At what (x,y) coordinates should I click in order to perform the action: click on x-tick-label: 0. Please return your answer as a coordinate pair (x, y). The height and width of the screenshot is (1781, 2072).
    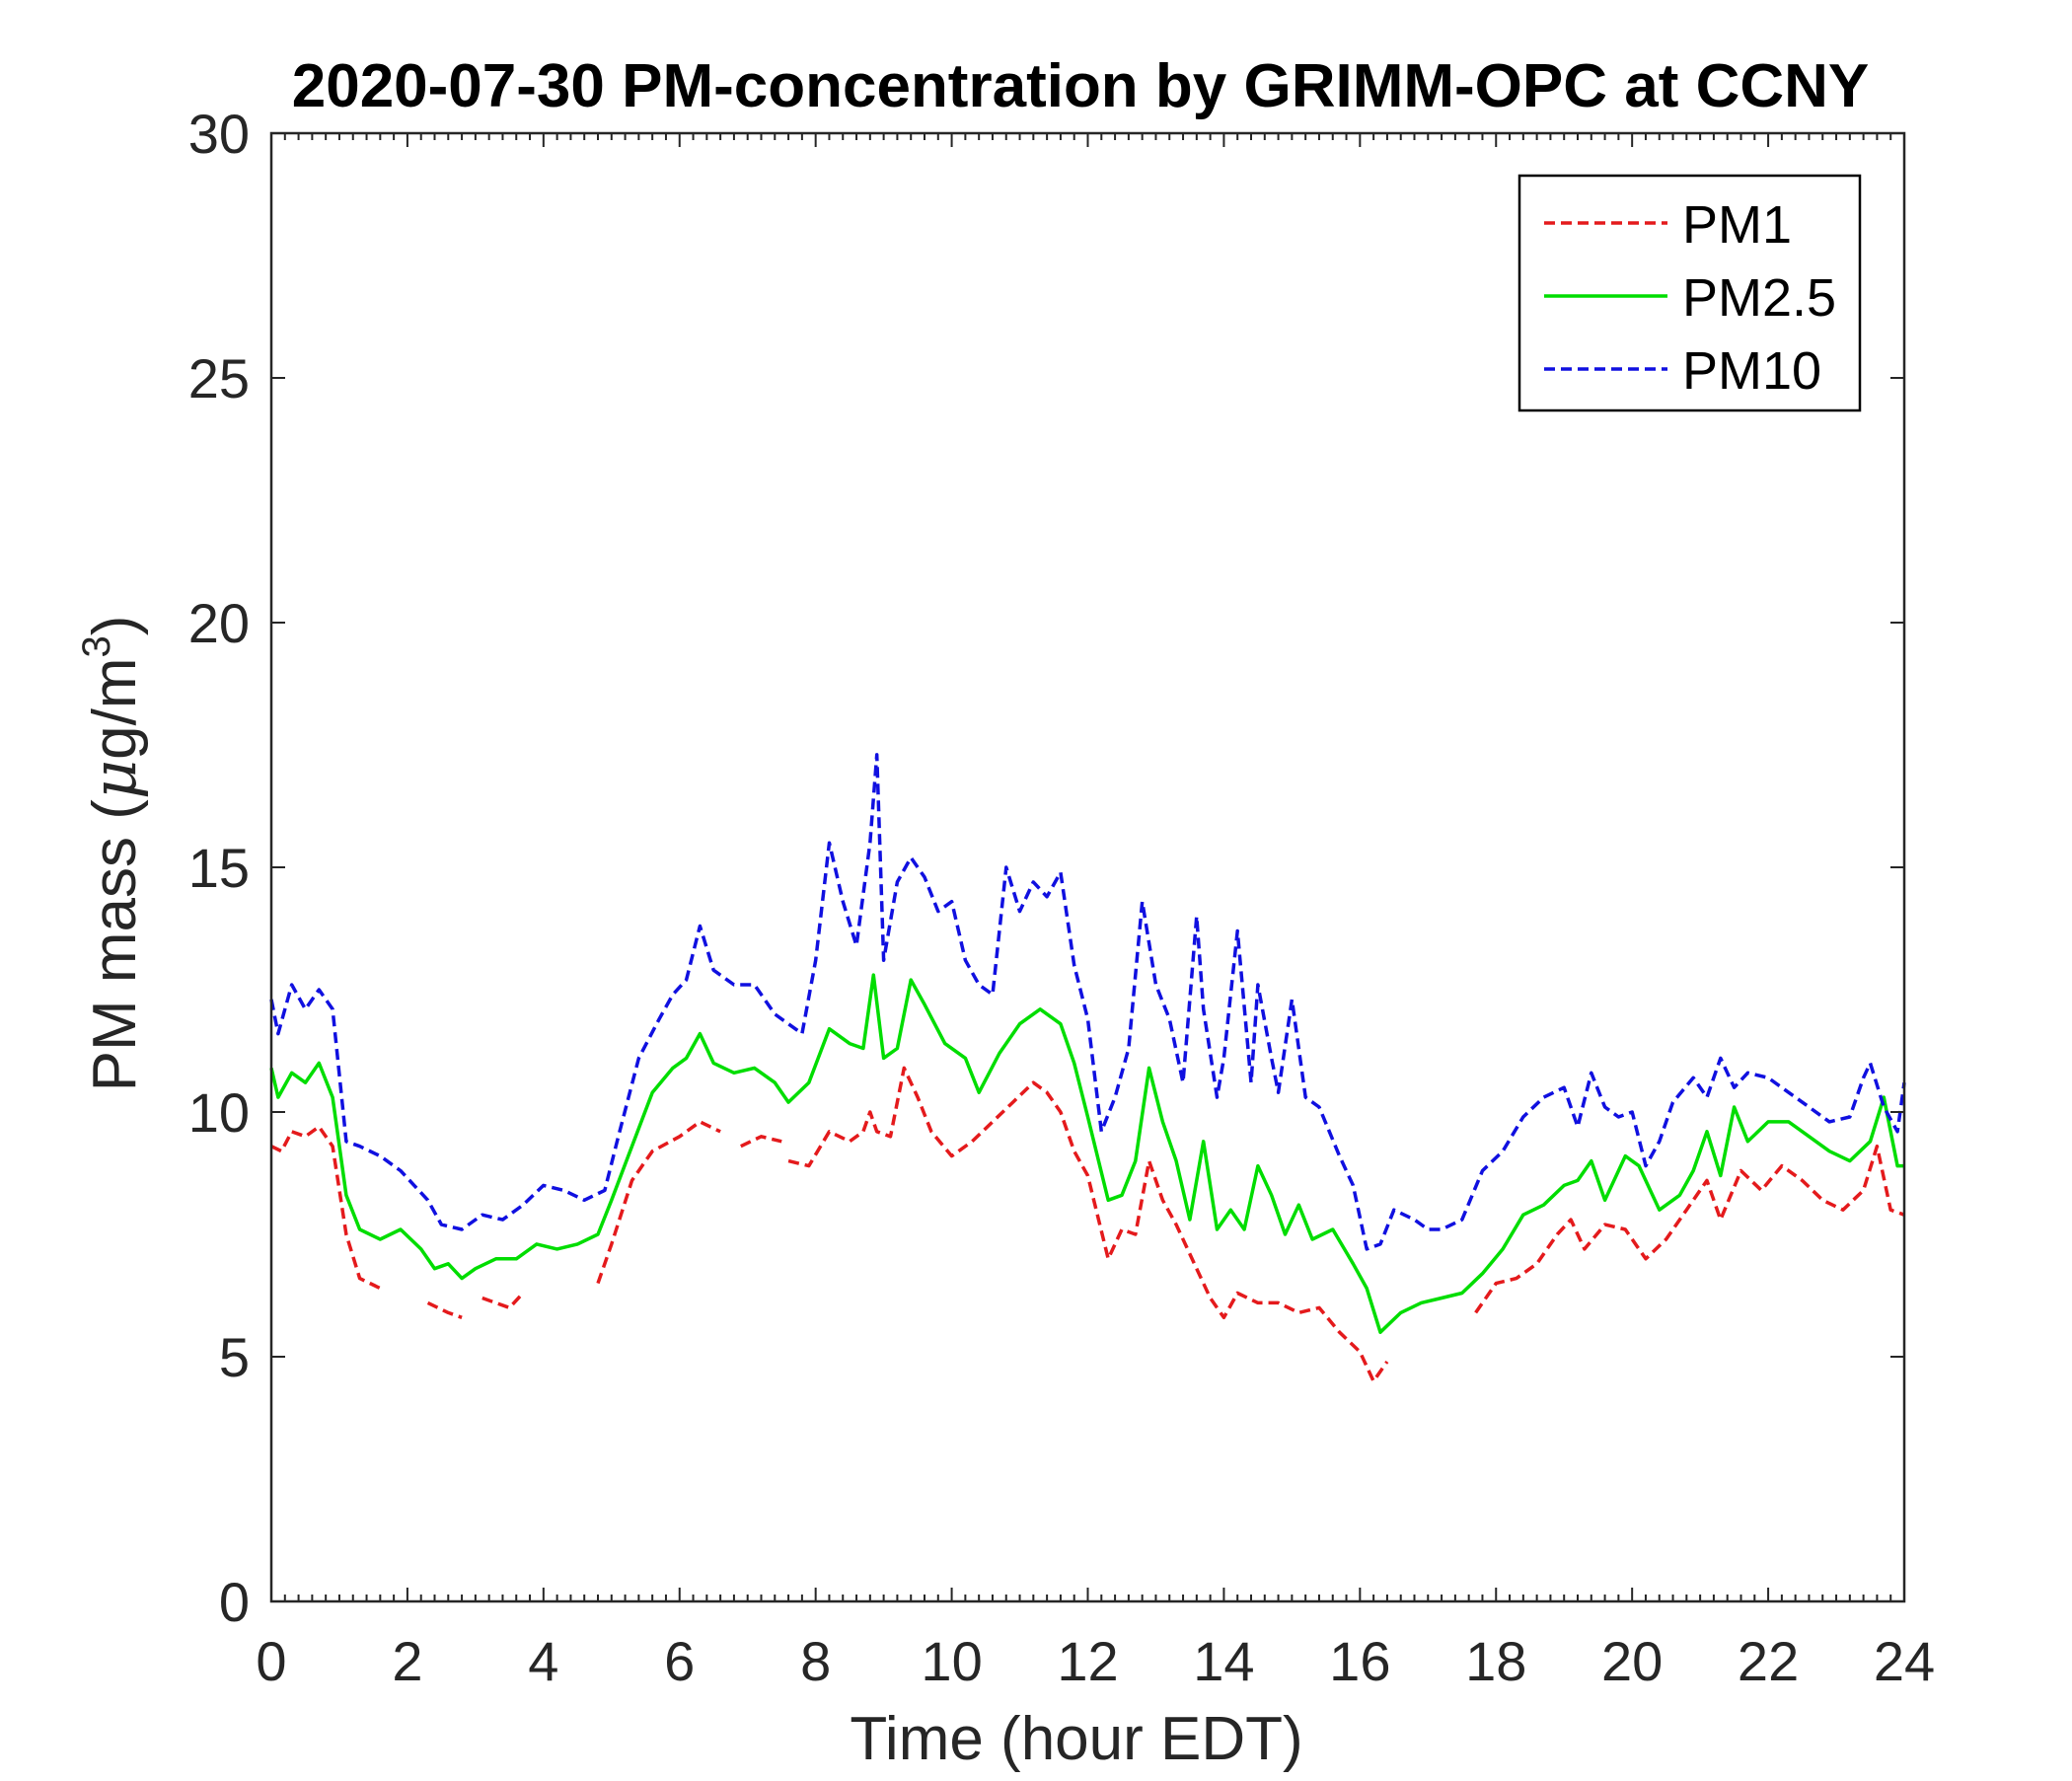
    Looking at the image, I should click on (271, 1661).